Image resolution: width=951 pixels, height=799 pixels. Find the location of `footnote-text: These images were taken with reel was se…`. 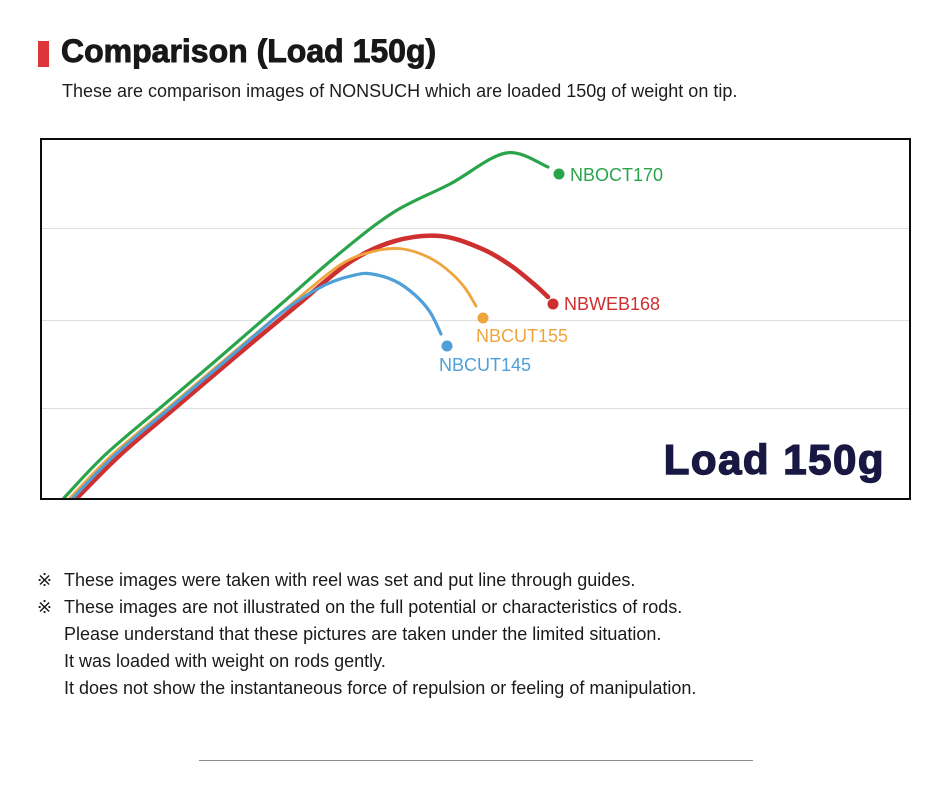

footnote-text: These images were taken with reel was se… is located at coordinates (350, 580).